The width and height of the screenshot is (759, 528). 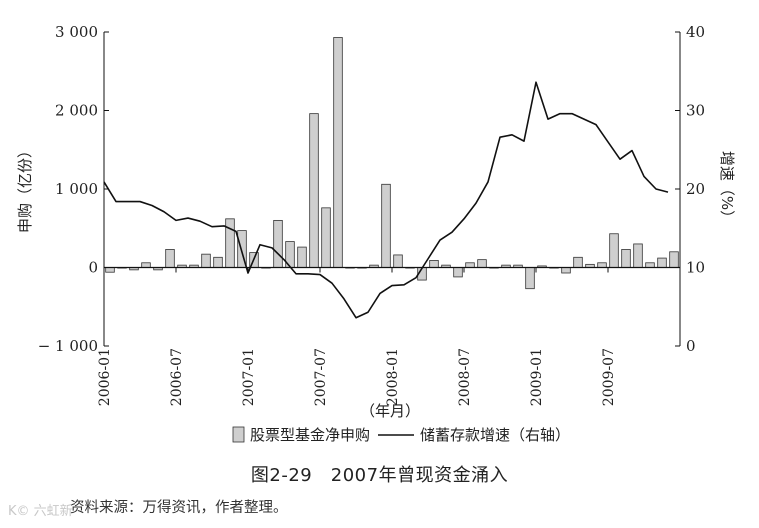 What do you see at coordinates (249, 377) in the screenshot?
I see `x-tick-label: 2007-01` at bounding box center [249, 377].